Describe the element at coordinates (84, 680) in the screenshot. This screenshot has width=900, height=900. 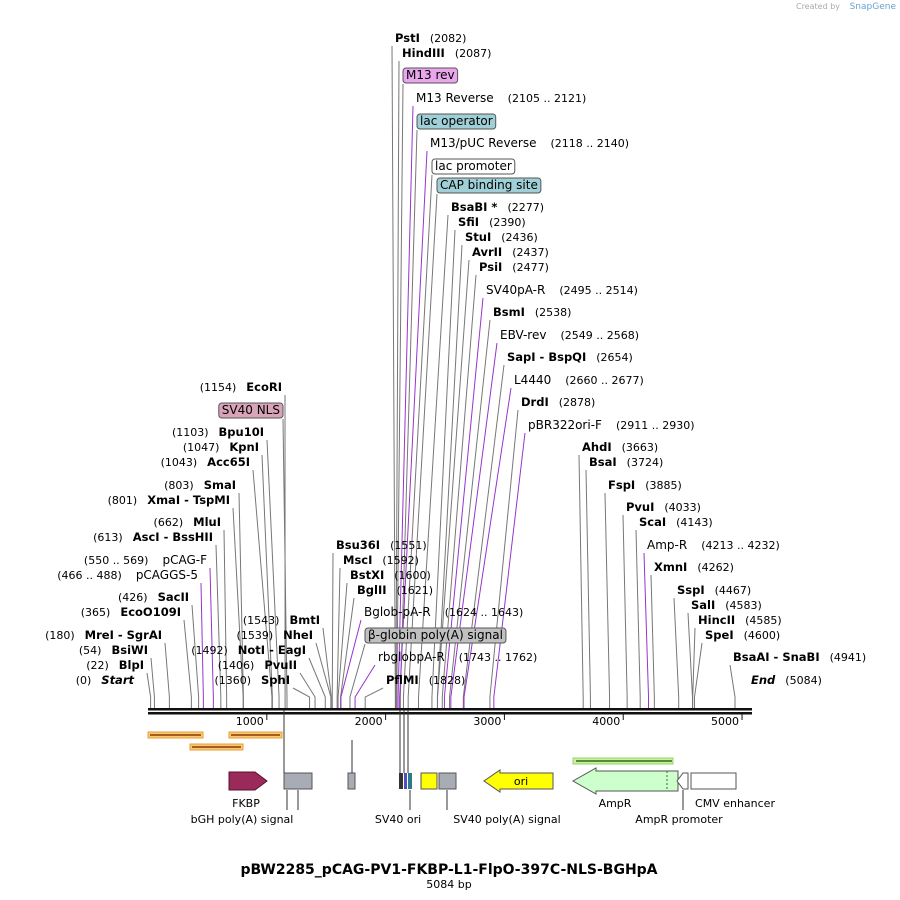
I see `site-label: (0)` at that location.